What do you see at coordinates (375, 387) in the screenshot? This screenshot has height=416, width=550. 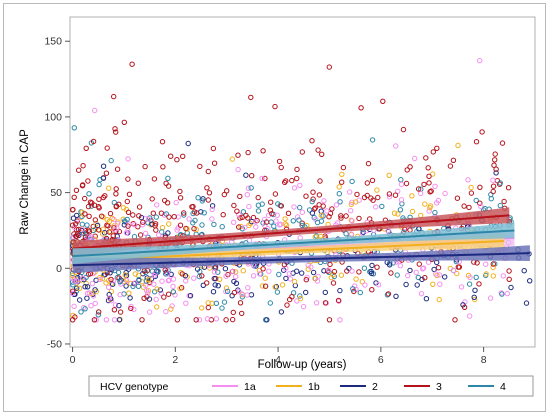 I see `legend-label-2: 2` at bounding box center [375, 387].